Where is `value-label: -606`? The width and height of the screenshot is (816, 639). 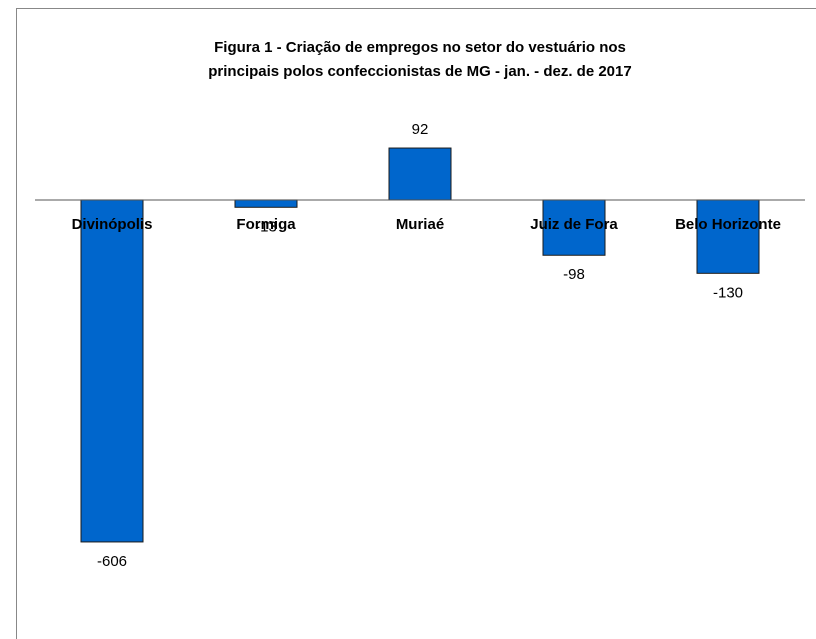
value-label: -606 is located at coordinates (112, 561).